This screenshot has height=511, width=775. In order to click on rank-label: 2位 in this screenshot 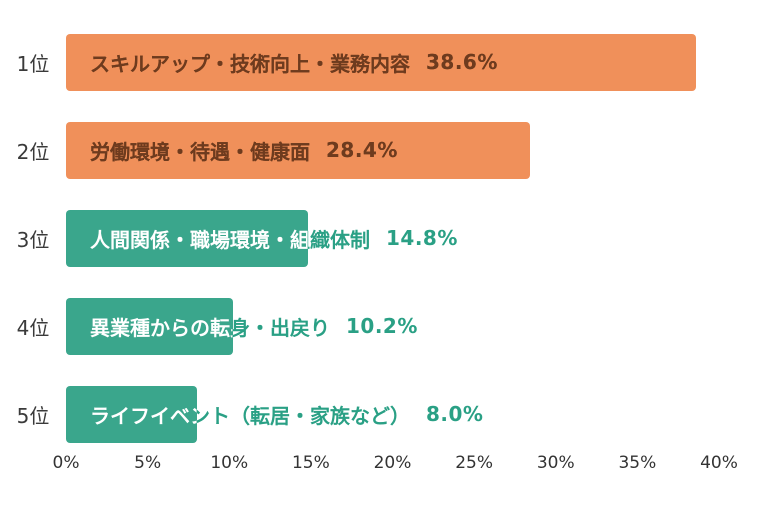, I will do `click(33, 151)`.